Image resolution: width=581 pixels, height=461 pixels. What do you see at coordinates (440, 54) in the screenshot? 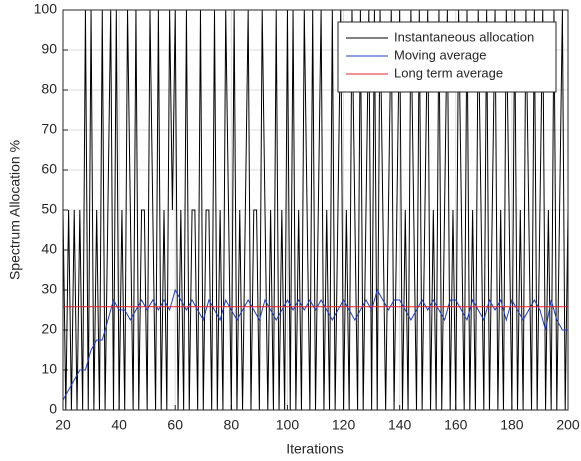
I see `legend-label: Moving average` at bounding box center [440, 54].